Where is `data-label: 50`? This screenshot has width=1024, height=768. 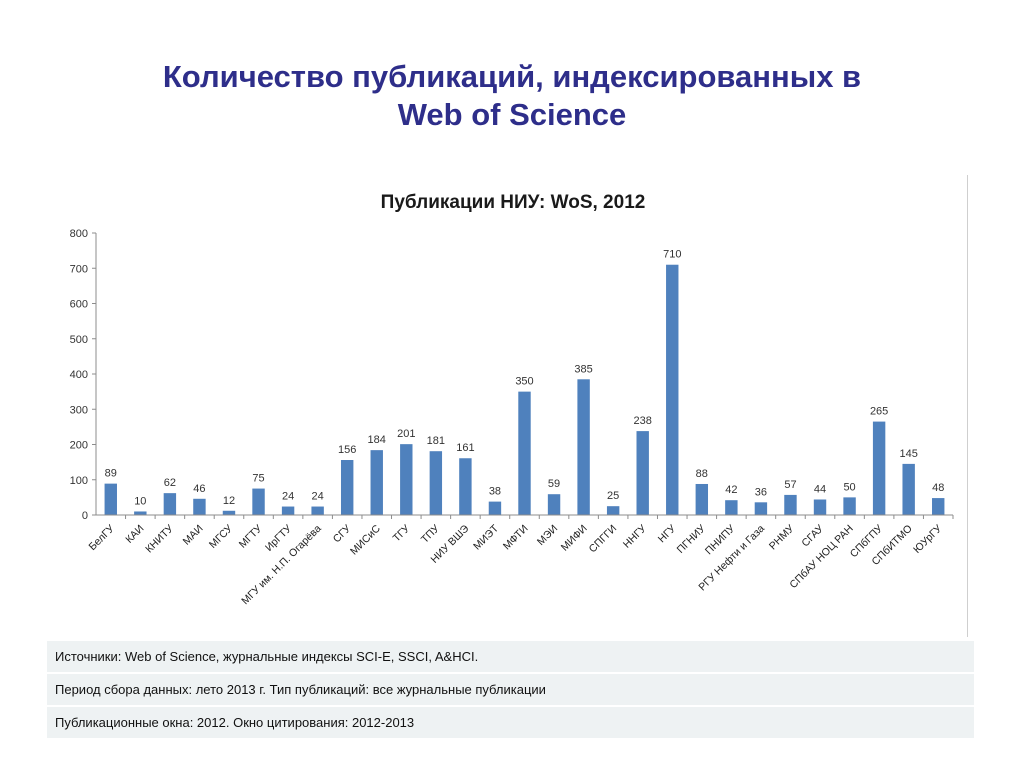 data-label: 50 is located at coordinates (849, 487).